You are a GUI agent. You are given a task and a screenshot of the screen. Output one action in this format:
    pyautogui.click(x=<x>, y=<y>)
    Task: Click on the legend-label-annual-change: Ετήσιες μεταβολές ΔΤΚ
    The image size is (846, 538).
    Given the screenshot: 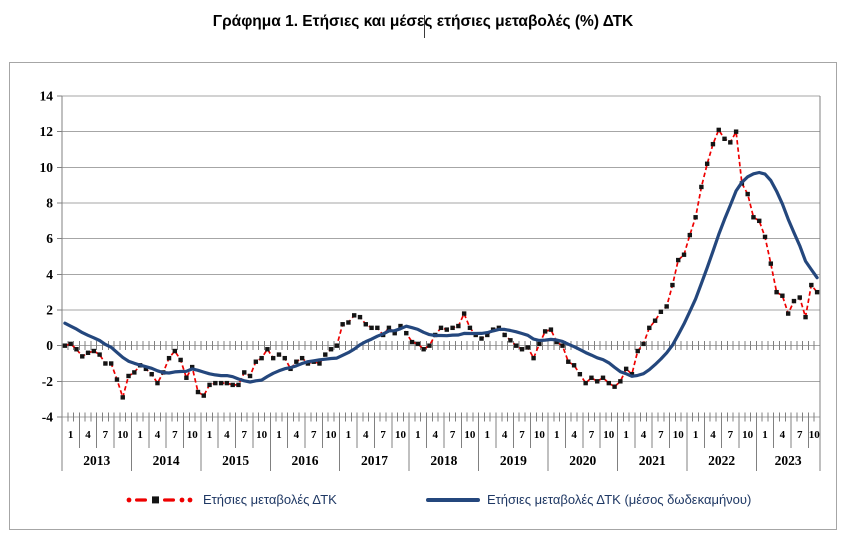 What is the action you would take?
    pyautogui.click(x=270, y=499)
    